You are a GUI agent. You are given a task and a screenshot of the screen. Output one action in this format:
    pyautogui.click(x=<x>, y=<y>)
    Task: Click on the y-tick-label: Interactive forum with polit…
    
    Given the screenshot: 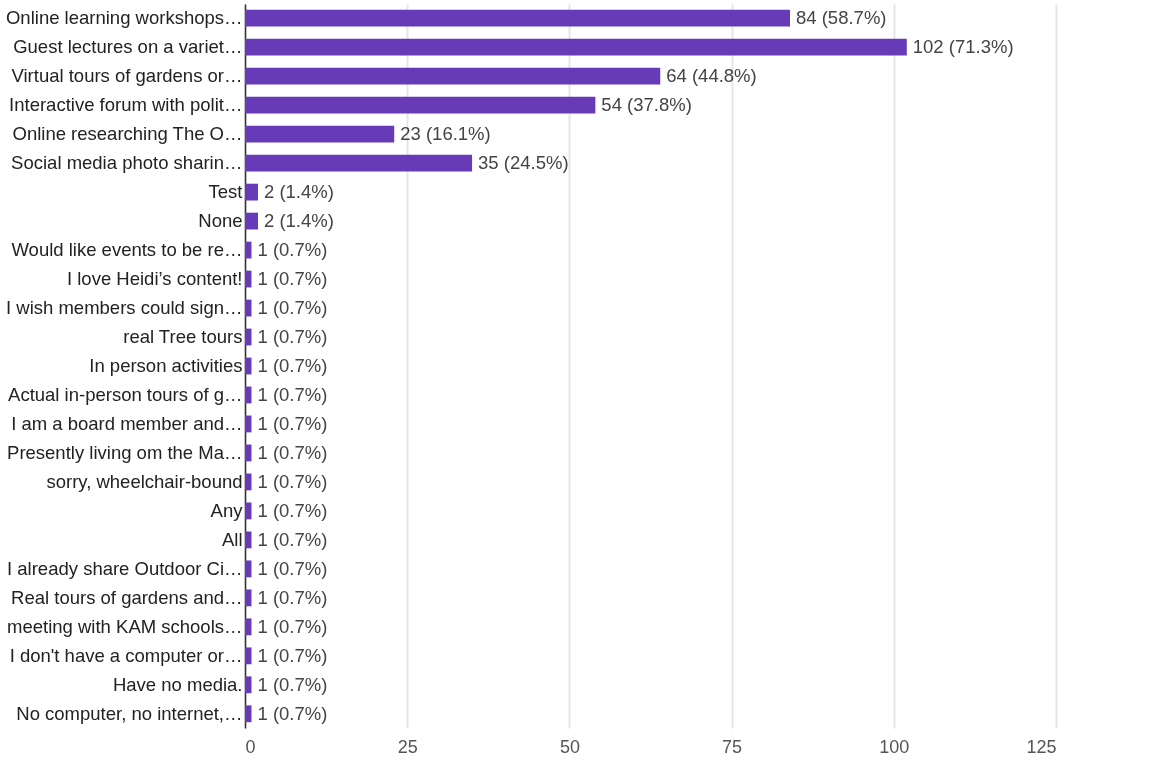 What is the action you would take?
    pyautogui.click(x=126, y=105)
    